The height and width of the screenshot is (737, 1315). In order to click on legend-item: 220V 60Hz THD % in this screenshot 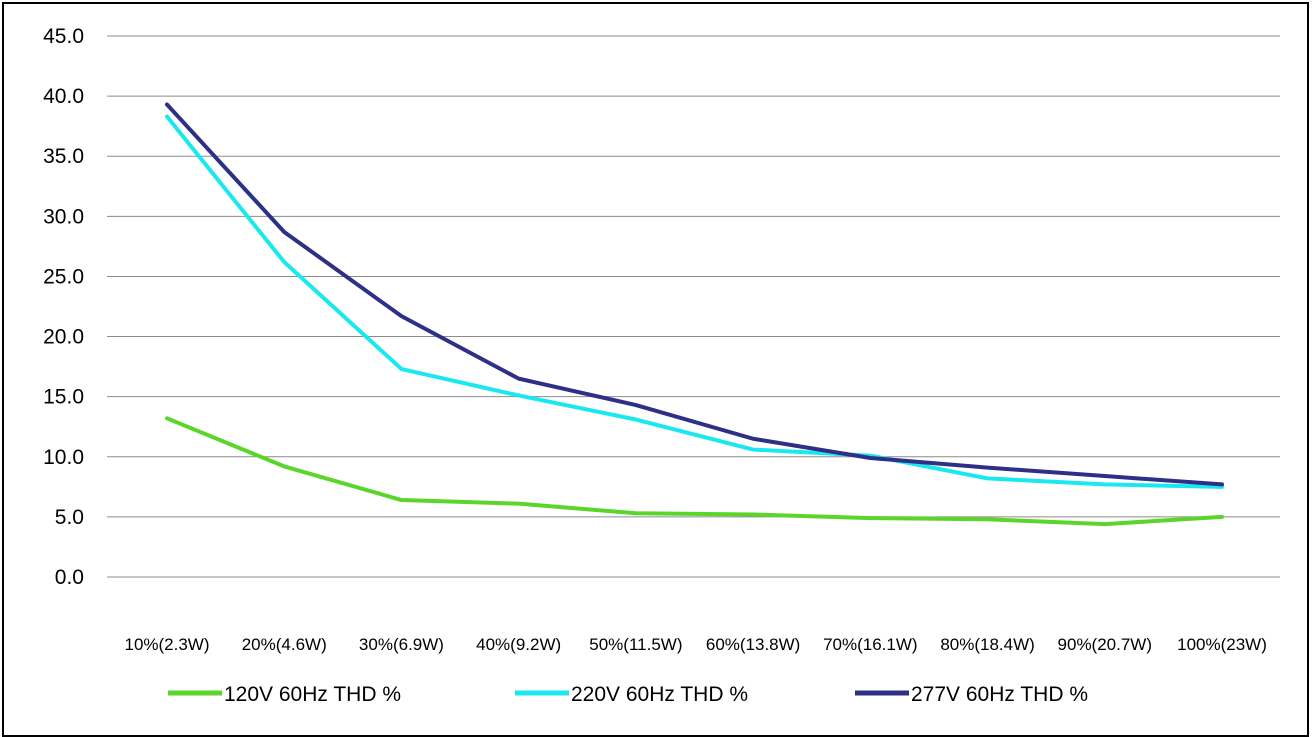, I will do `click(631, 694)`.